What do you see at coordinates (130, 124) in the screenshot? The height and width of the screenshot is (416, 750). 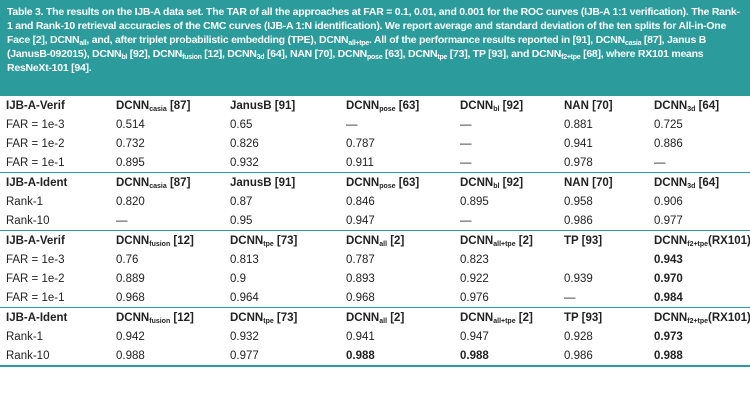 I see `value-cell: 0.514` at bounding box center [130, 124].